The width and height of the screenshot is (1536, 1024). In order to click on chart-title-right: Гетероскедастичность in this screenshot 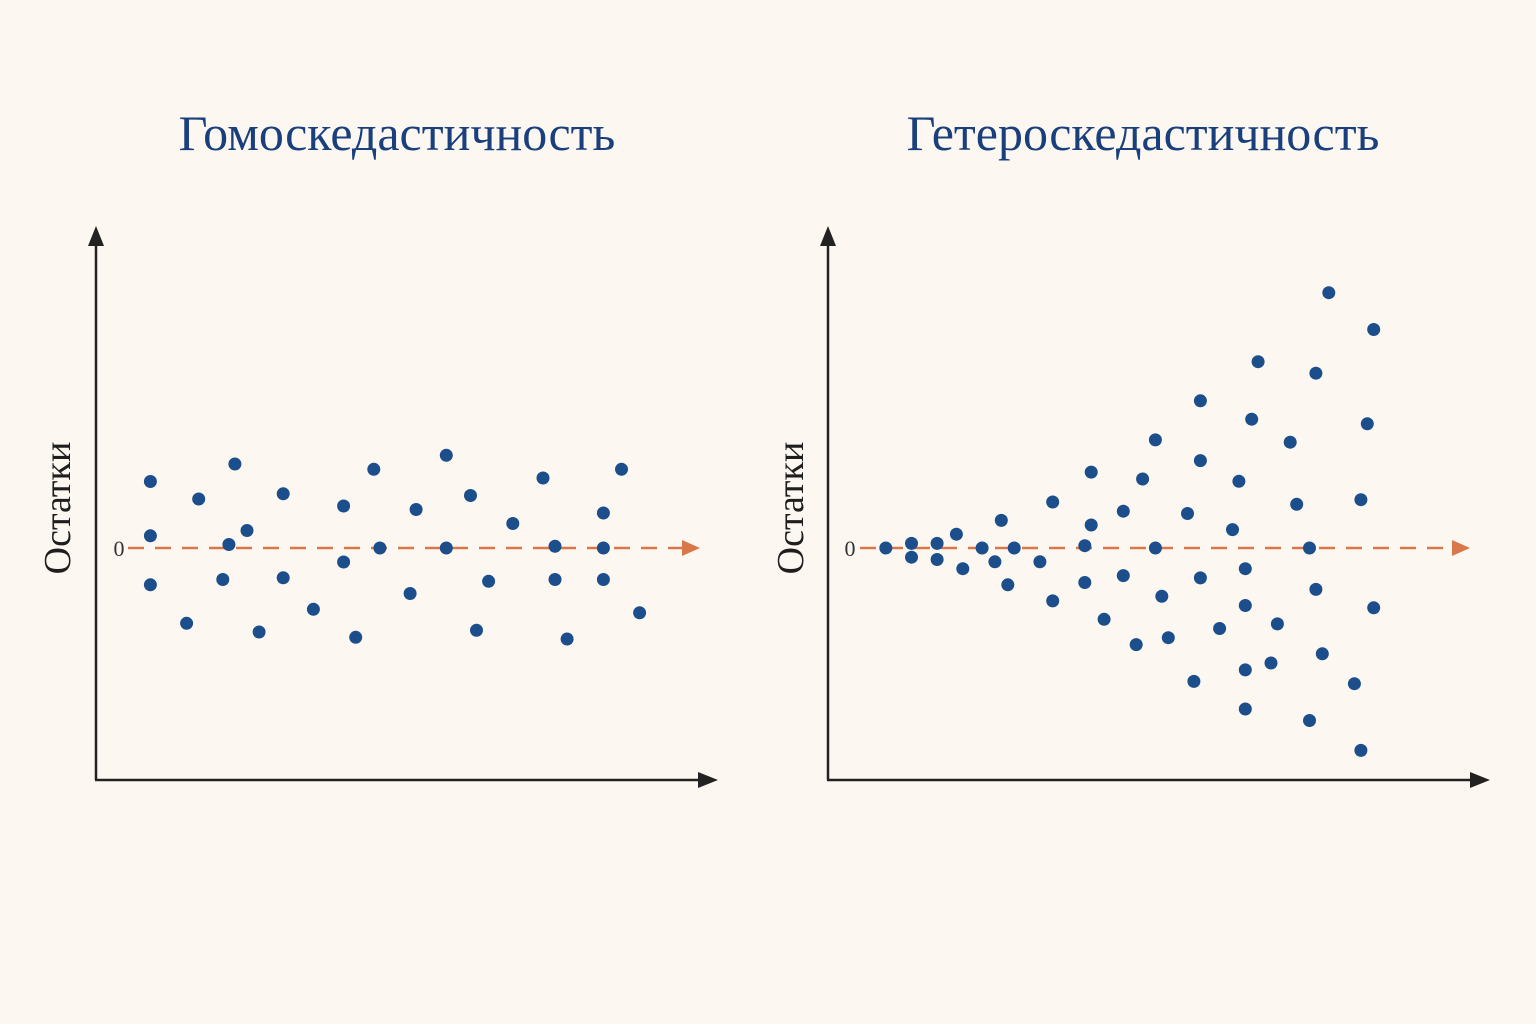, I will do `click(1143, 133)`.